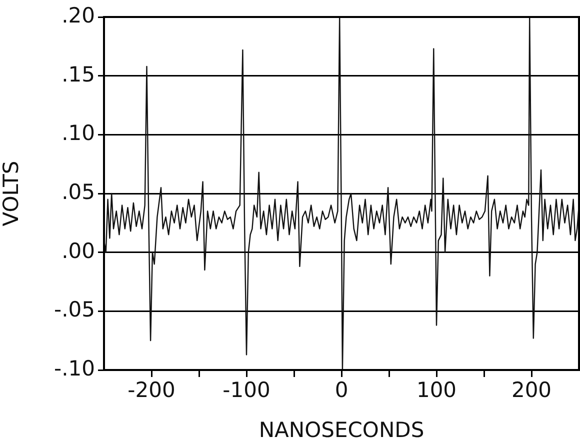 The image size is (580, 444). What do you see at coordinates (74, 310) in the screenshot?
I see `y-tick-label: -.05` at bounding box center [74, 310].